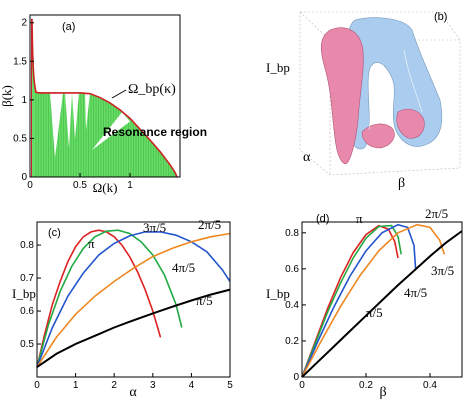  I want to click on panel-b-xlabel: α, so click(307, 157).